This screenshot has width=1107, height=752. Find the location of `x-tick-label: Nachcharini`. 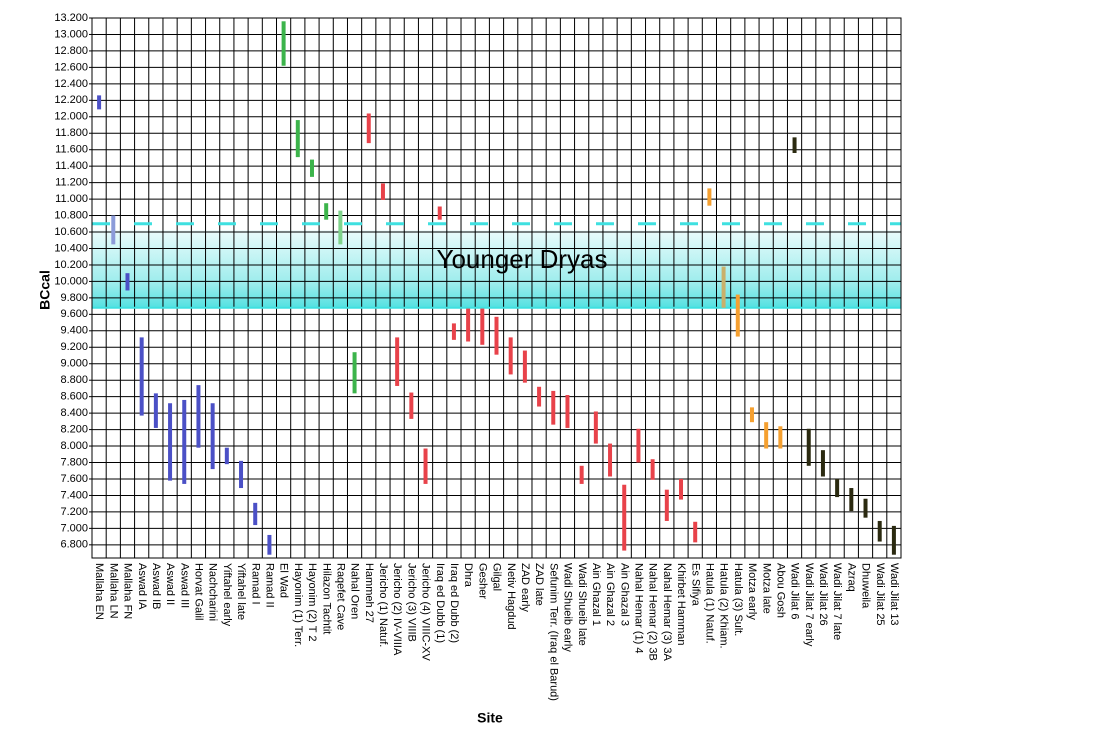

x-tick-label: Nachcharini is located at coordinates (213, 592).